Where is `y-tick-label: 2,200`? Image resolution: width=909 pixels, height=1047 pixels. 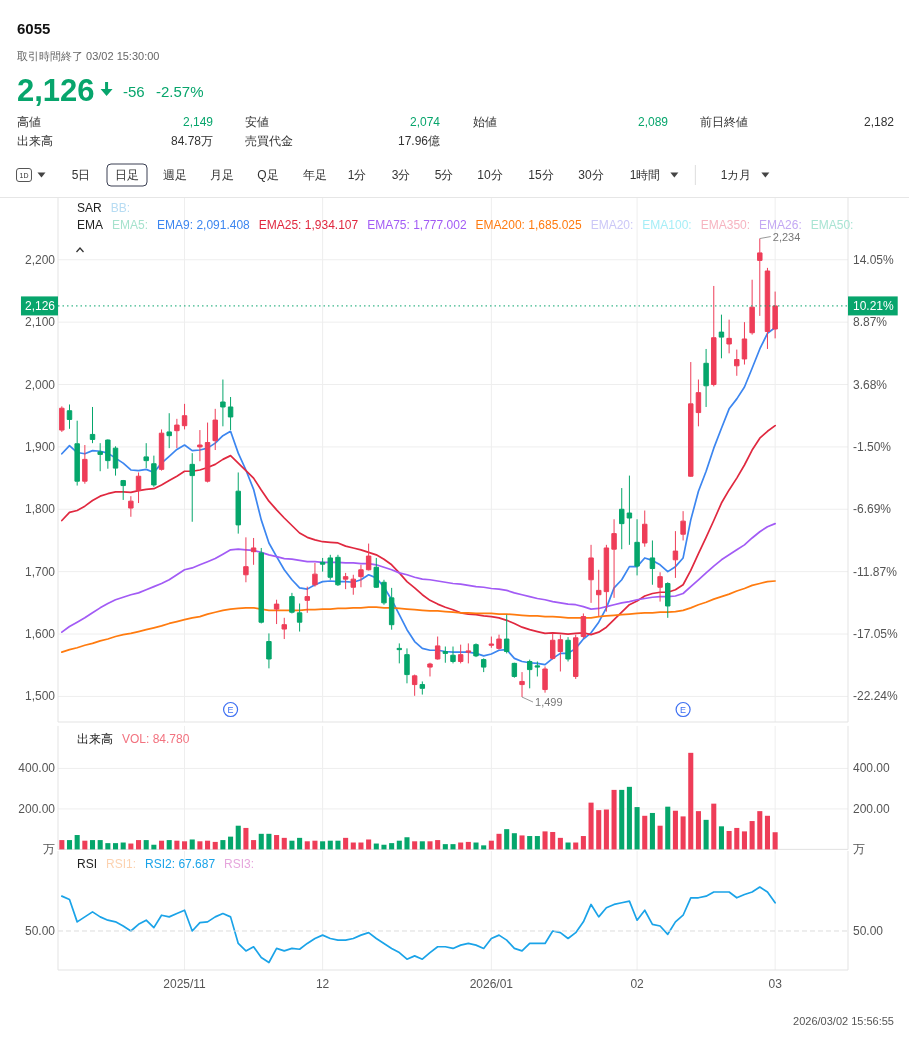 y-tick-label: 2,200 is located at coordinates (40, 259).